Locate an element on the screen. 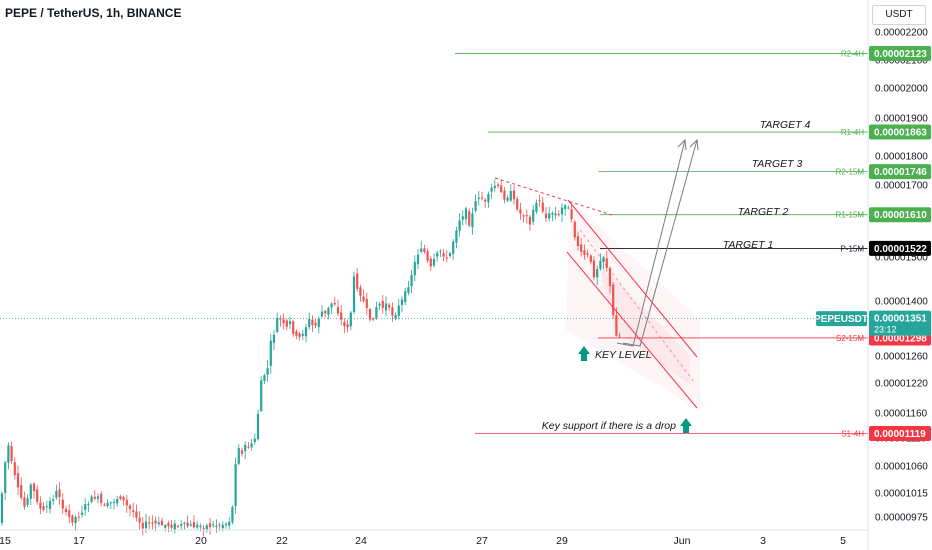  key-support-up-arrow-icon is located at coordinates (686, 425).